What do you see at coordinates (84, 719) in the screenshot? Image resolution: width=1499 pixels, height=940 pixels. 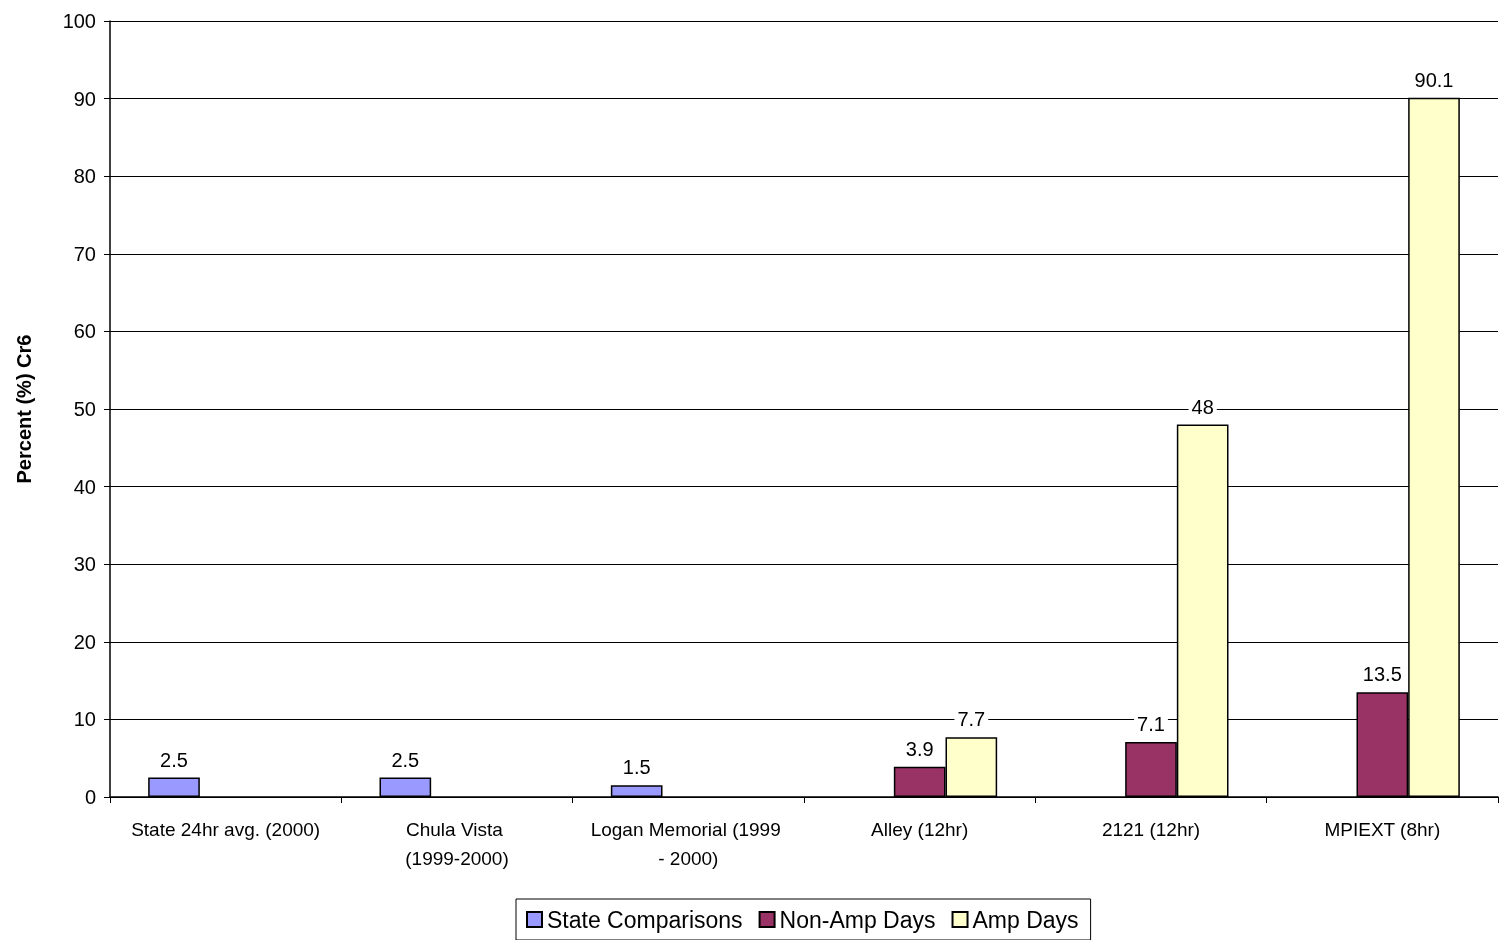 I see `y-tick-label: 10` at bounding box center [84, 719].